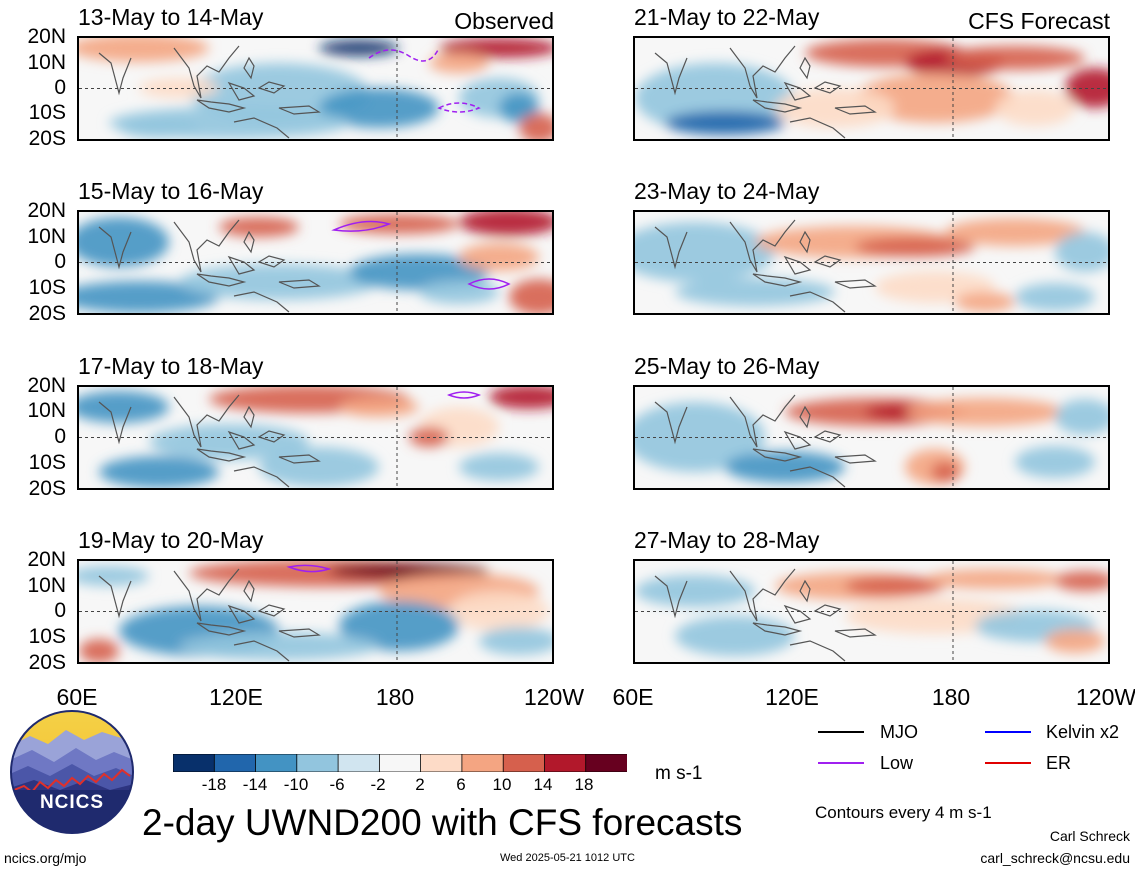  What do you see at coordinates (296, 784) in the screenshot?
I see `colorbar-tick-label: -10` at bounding box center [296, 784].